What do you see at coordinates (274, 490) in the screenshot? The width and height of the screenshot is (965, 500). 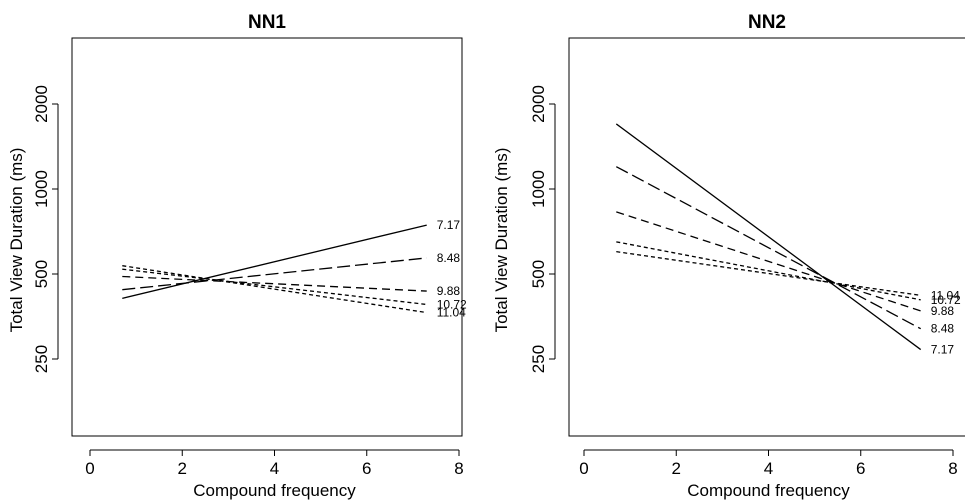 I see `x-axis-label-nn1: Compound frequency` at bounding box center [274, 490].